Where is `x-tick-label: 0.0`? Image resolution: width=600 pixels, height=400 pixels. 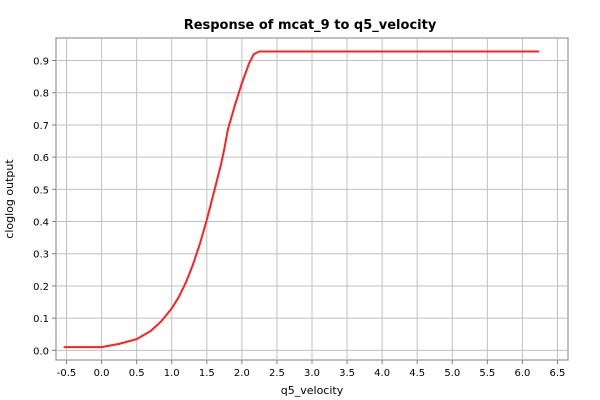 x-tick-label: 0.0 is located at coordinates (102, 373).